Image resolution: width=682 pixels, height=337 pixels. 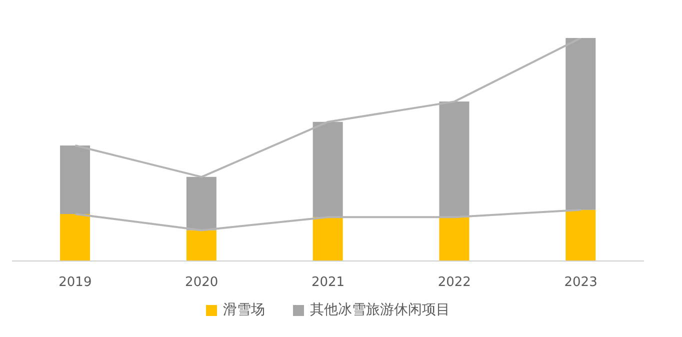 What do you see at coordinates (380, 310) in the screenshot?
I see `legend-label: 其他冰雪旅游休闲项目` at bounding box center [380, 310].